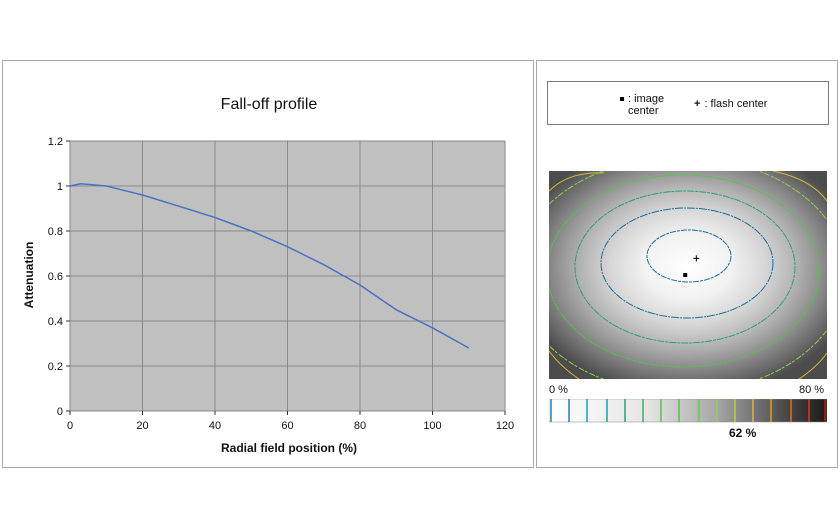 This screenshot has height=530, width=840. What do you see at coordinates (55, 367) in the screenshot?
I see `y-tick-label: 0.2` at bounding box center [55, 367].